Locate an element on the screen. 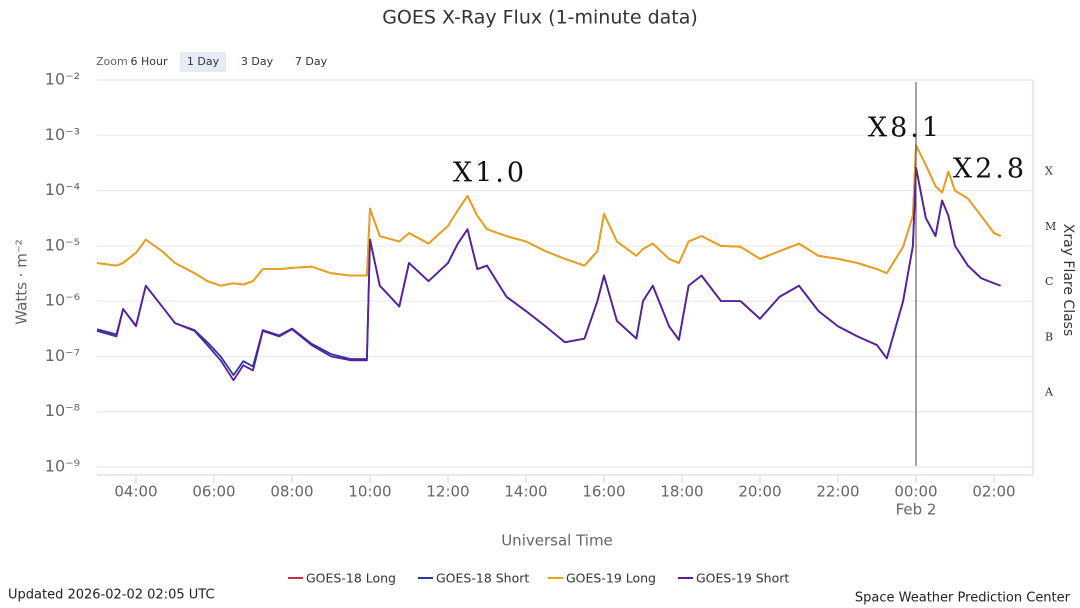 This screenshot has width=1080, height=608. zoom-button-selected is located at coordinates (203, 62).